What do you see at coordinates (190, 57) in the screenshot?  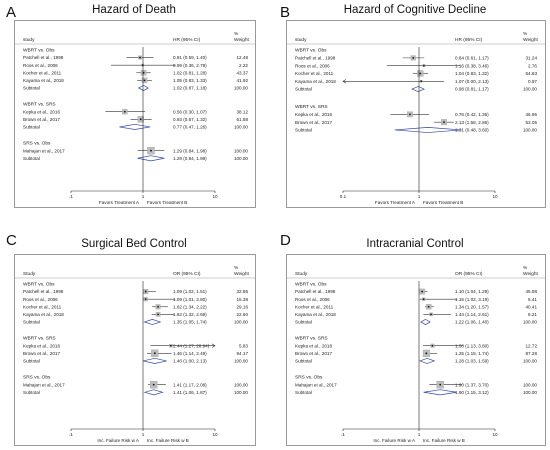 I see `study-stat: 0.91 (0.59, 1.40)` at bounding box center [190, 57].